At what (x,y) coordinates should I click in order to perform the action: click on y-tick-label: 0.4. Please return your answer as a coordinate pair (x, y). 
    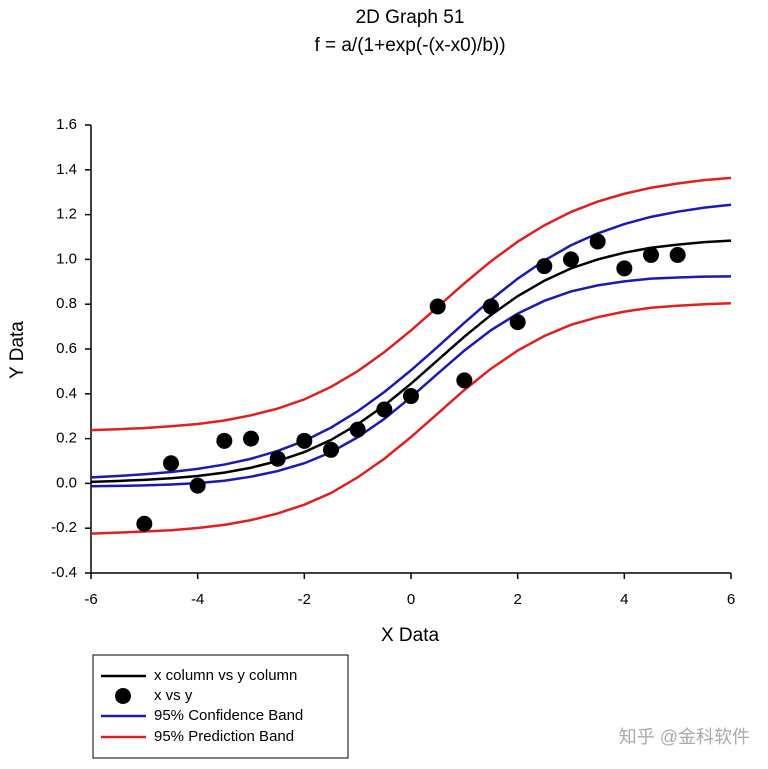
    Looking at the image, I should click on (66, 393).